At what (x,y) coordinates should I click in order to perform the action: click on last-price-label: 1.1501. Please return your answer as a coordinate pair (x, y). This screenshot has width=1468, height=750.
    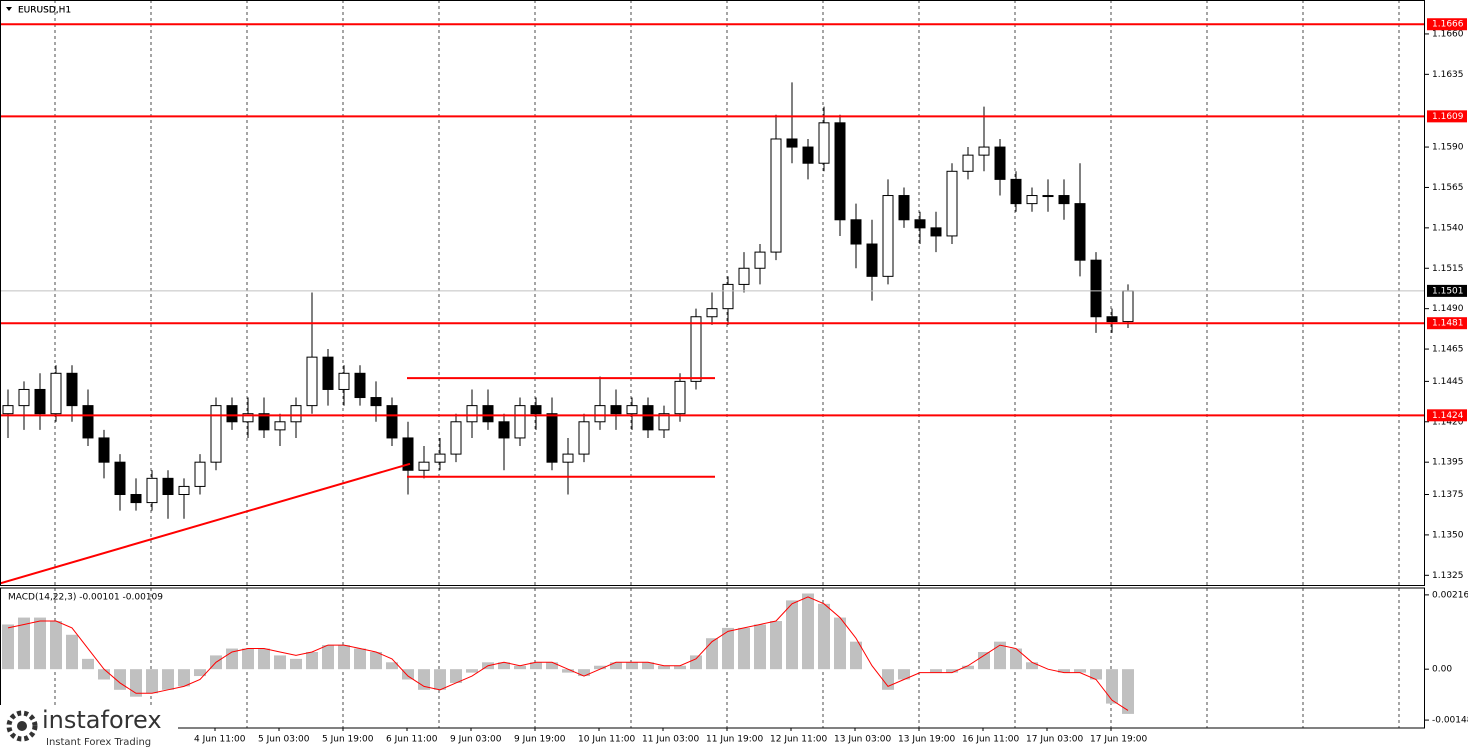
    Looking at the image, I should click on (1448, 291).